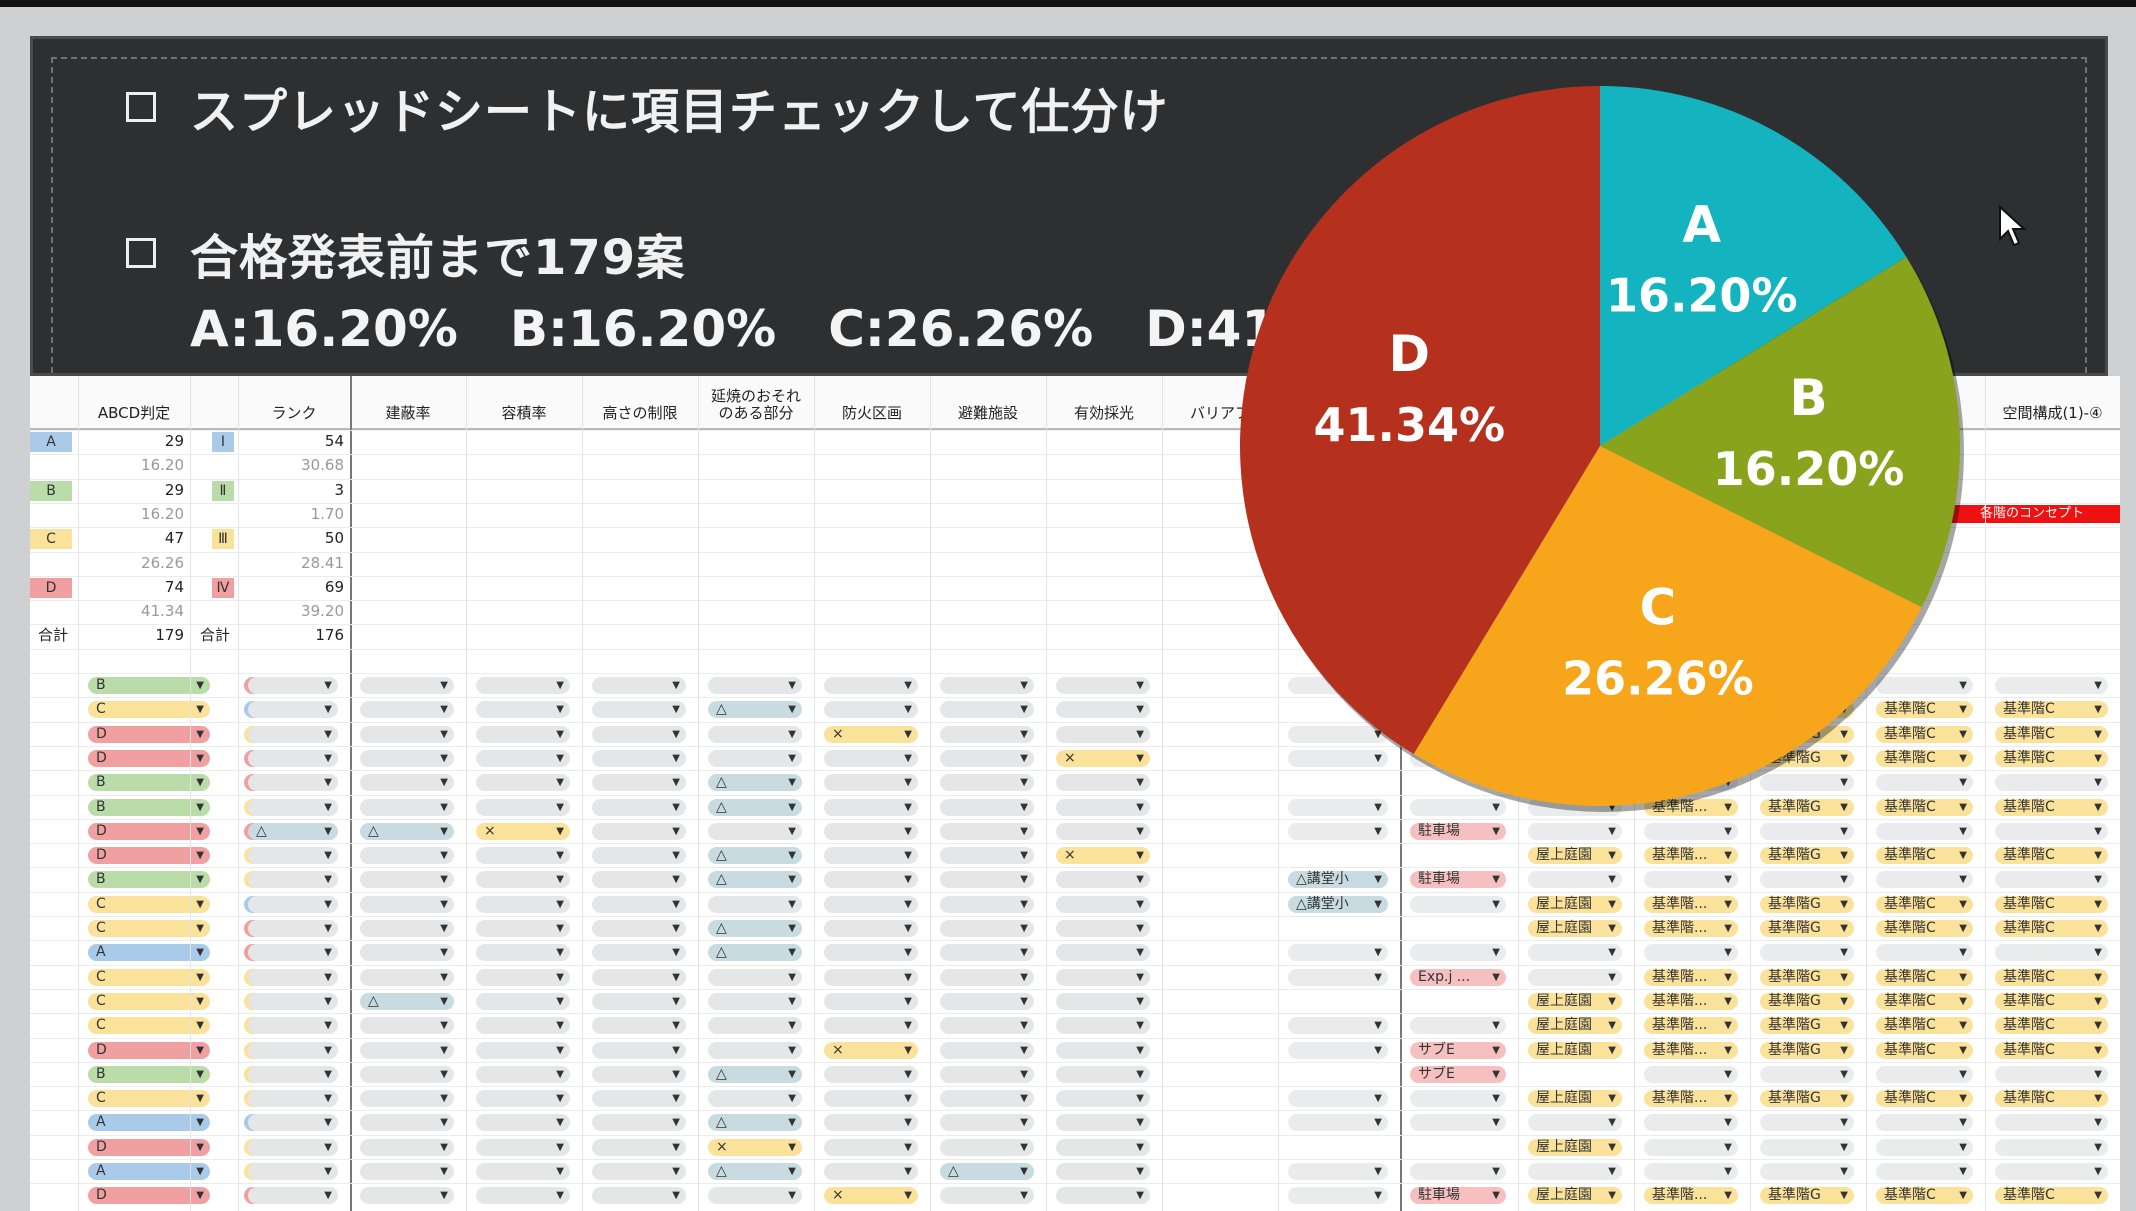 The height and width of the screenshot is (1211, 2136). Describe the element at coordinates (1458, 1196) in the screenshot. I see `criteria-dropdown: 駐車場 ▼` at that location.